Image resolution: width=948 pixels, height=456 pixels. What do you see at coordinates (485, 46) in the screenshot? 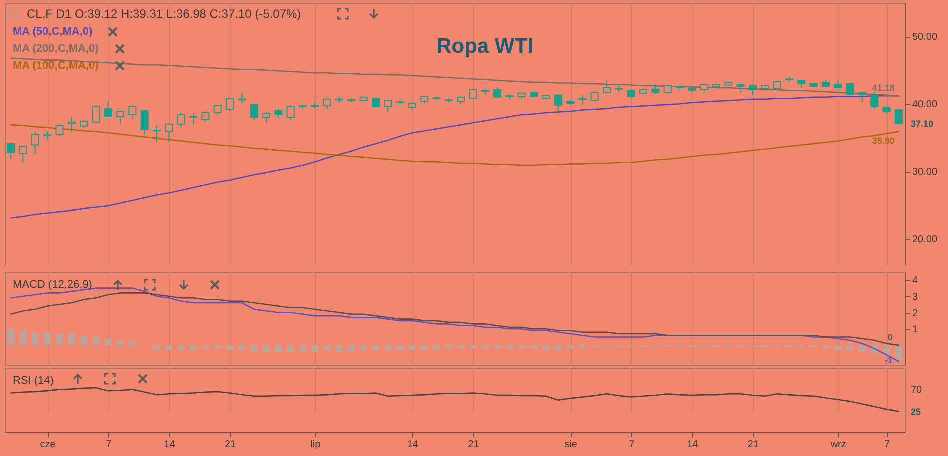
I see `text: Ropa WTI` at bounding box center [485, 46].